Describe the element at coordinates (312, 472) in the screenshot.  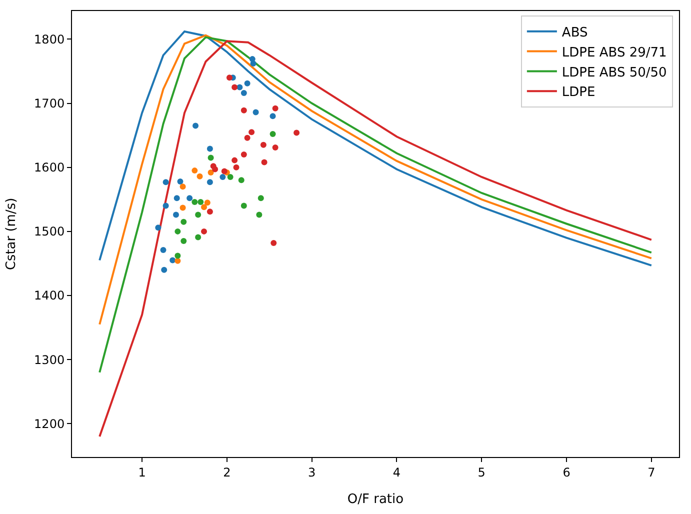
I see `x-tick-label: 3` at that location.